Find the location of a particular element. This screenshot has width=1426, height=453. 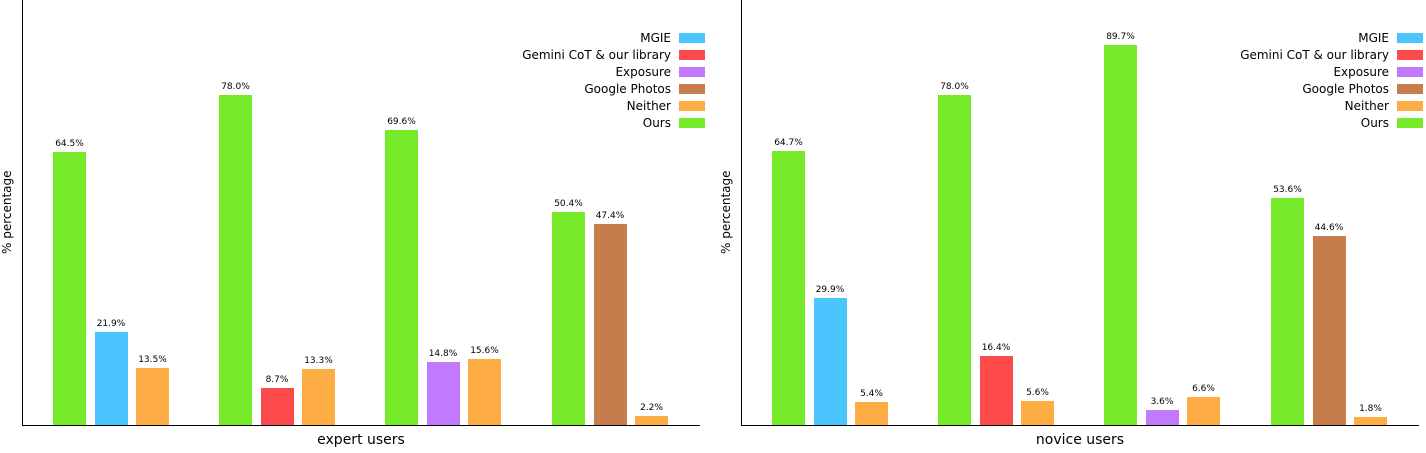

bar-value-label: 13.3% is located at coordinates (318, 360).